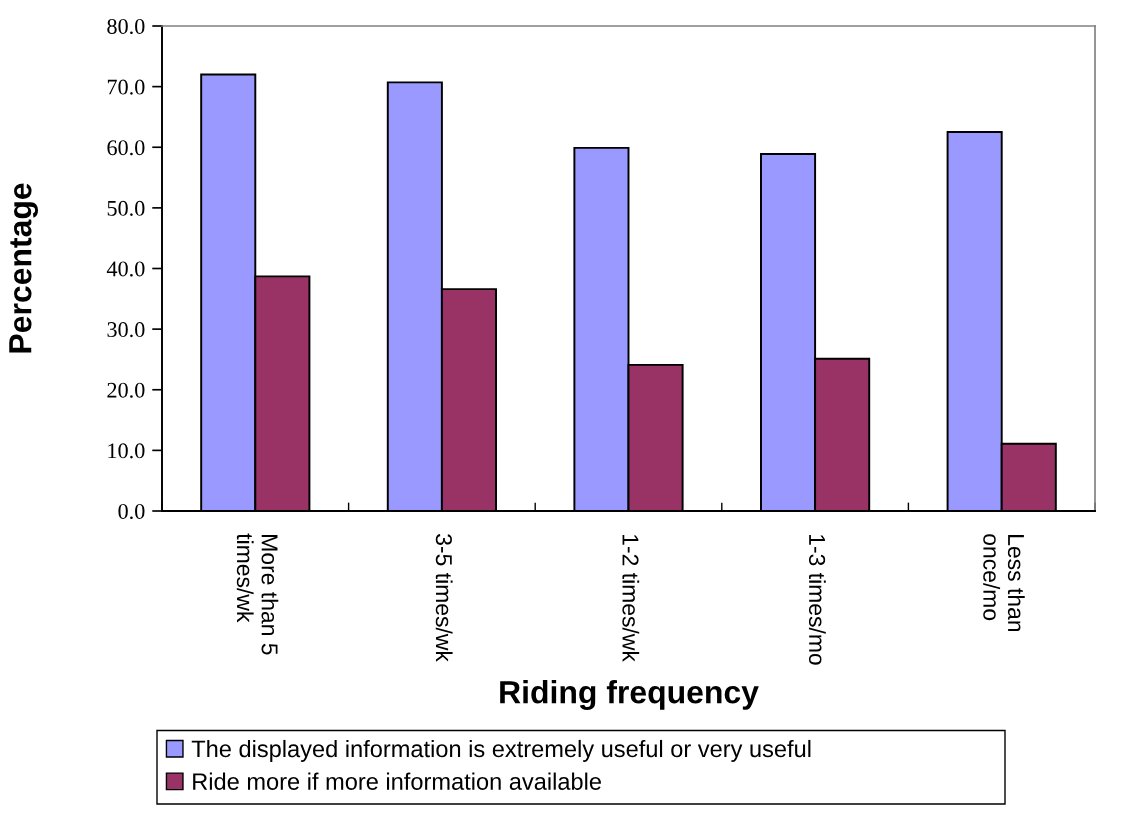  Describe the element at coordinates (501, 750) in the screenshot. I see `legend-label: The displayed information is extremely useful or very useful` at that location.